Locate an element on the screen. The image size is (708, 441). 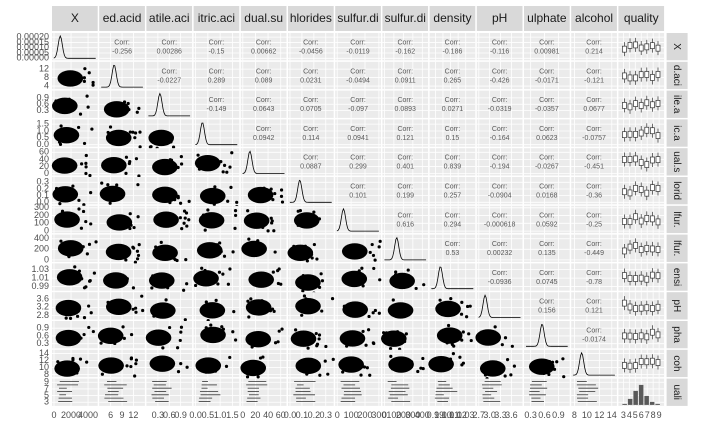
column-header: density is located at coordinates (452, 18).